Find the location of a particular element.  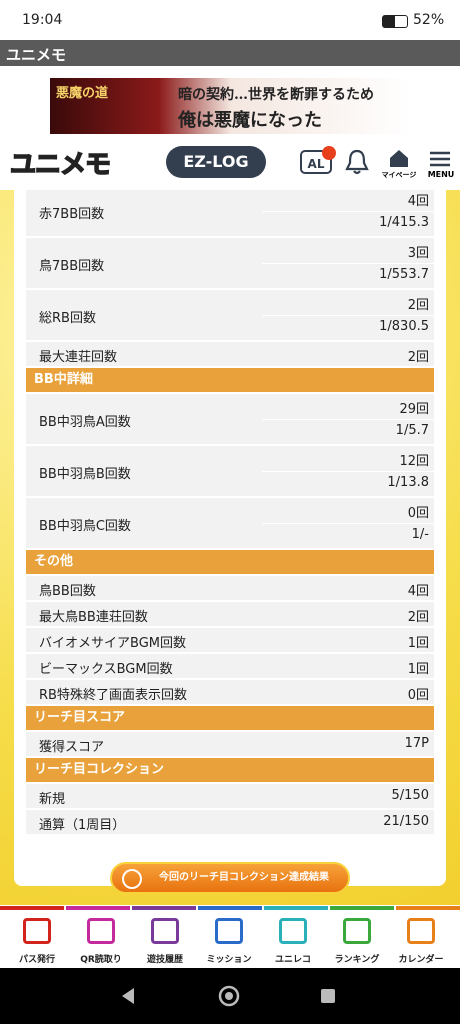

nav-item: QR読取り is located at coordinates (101, 937).